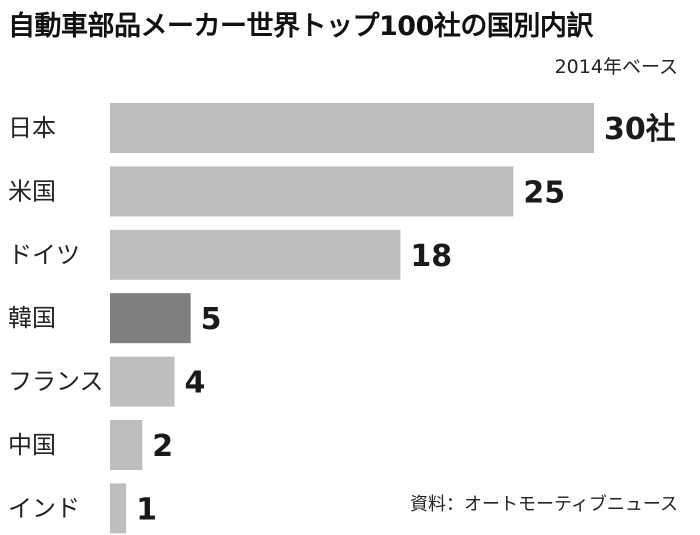  Describe the element at coordinates (640, 129) in the screenshot. I see `value-label: 30社` at that location.